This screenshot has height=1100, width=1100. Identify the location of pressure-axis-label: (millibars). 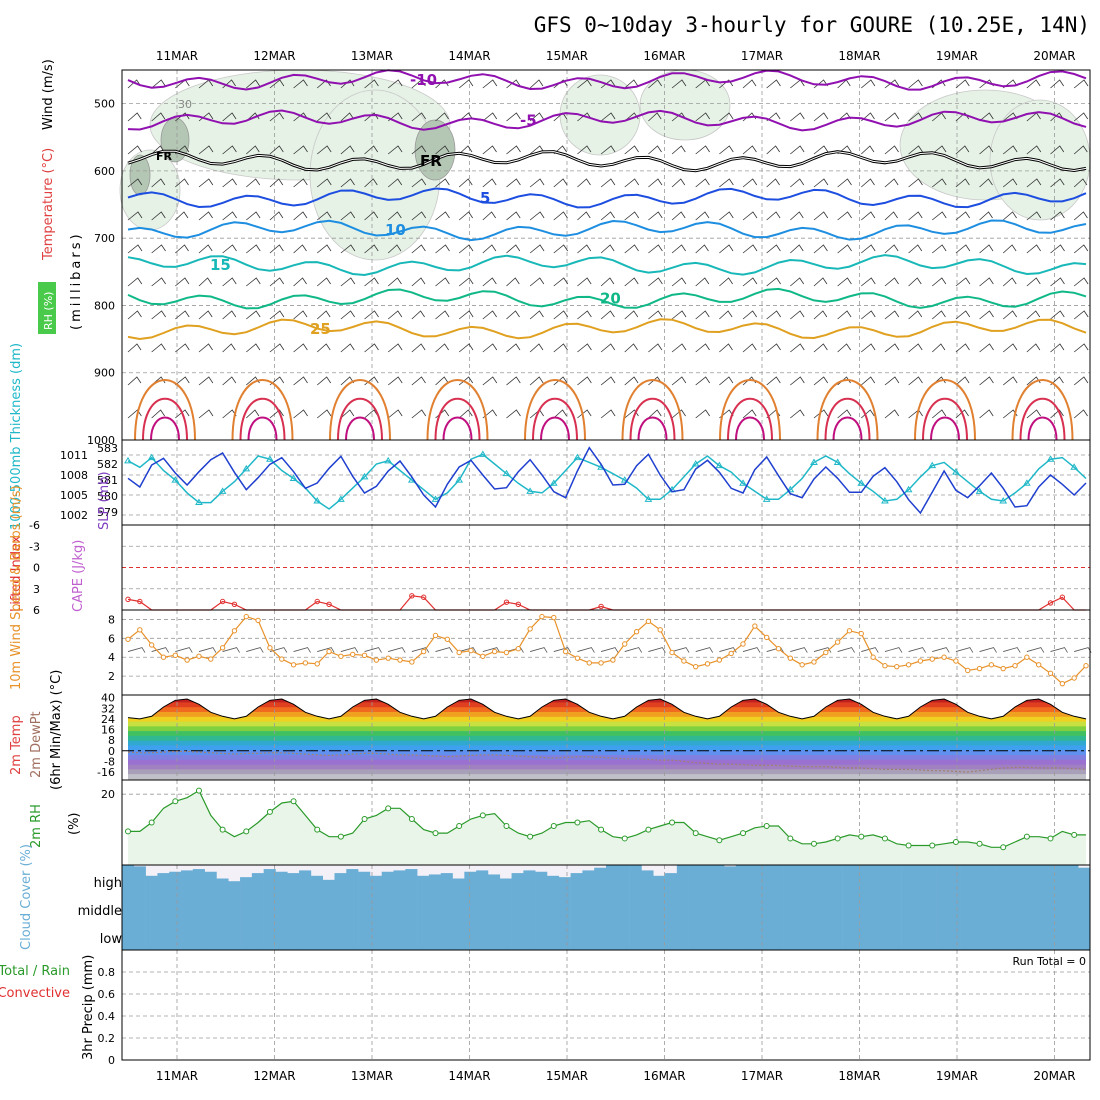
(76, 280).